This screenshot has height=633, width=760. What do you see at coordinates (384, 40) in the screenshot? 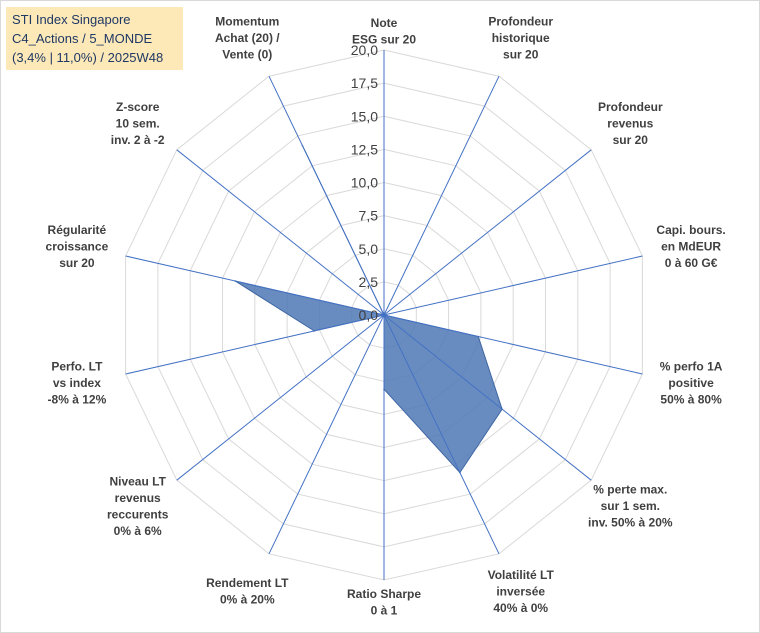
I see `axis-label-0-line-1: ESG sur 20` at bounding box center [384, 40].